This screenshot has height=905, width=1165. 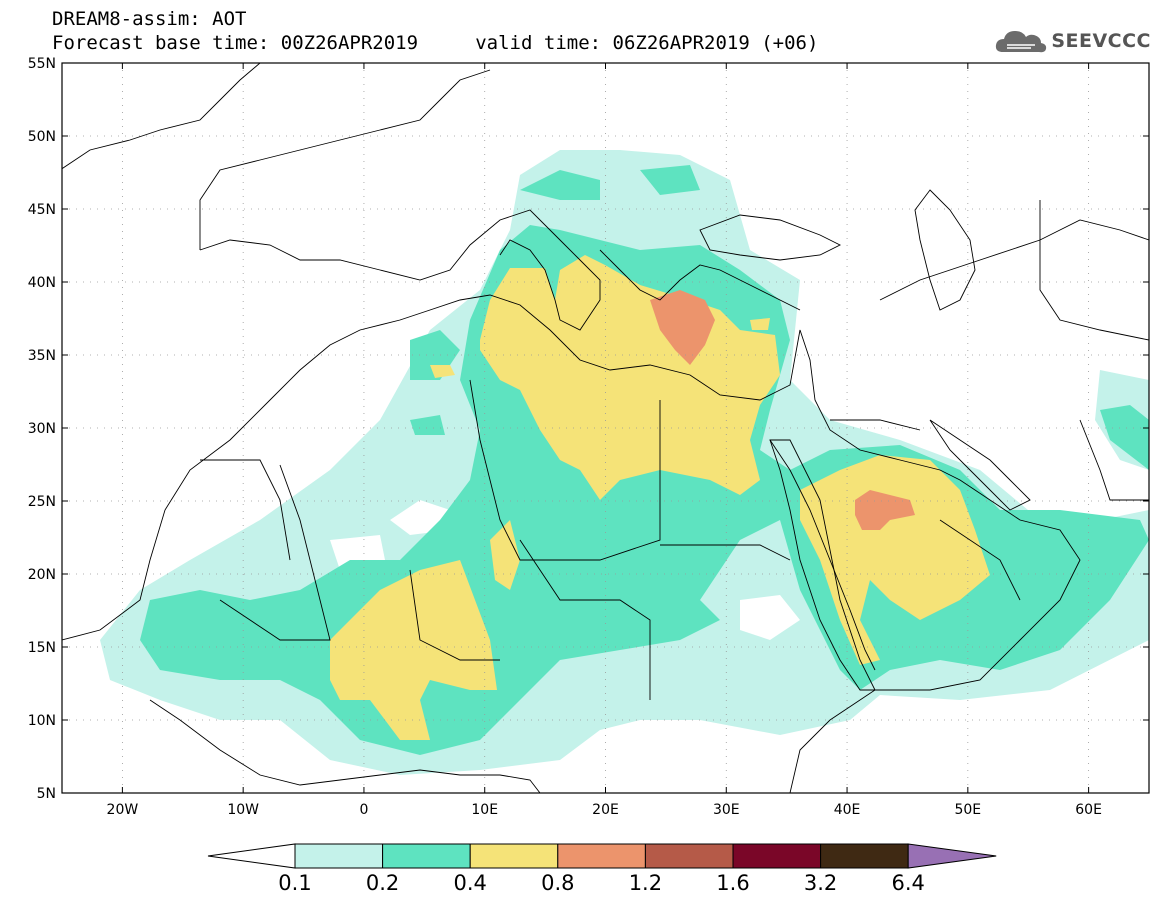 What do you see at coordinates (243, 810) in the screenshot?
I see `lon-label: 10W` at bounding box center [243, 810].